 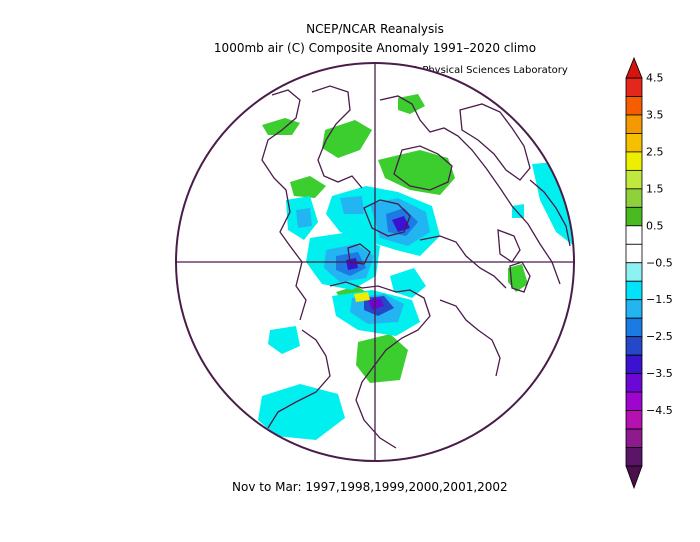 I want to click on colorbar-max-arrow, so click(x=634, y=67).